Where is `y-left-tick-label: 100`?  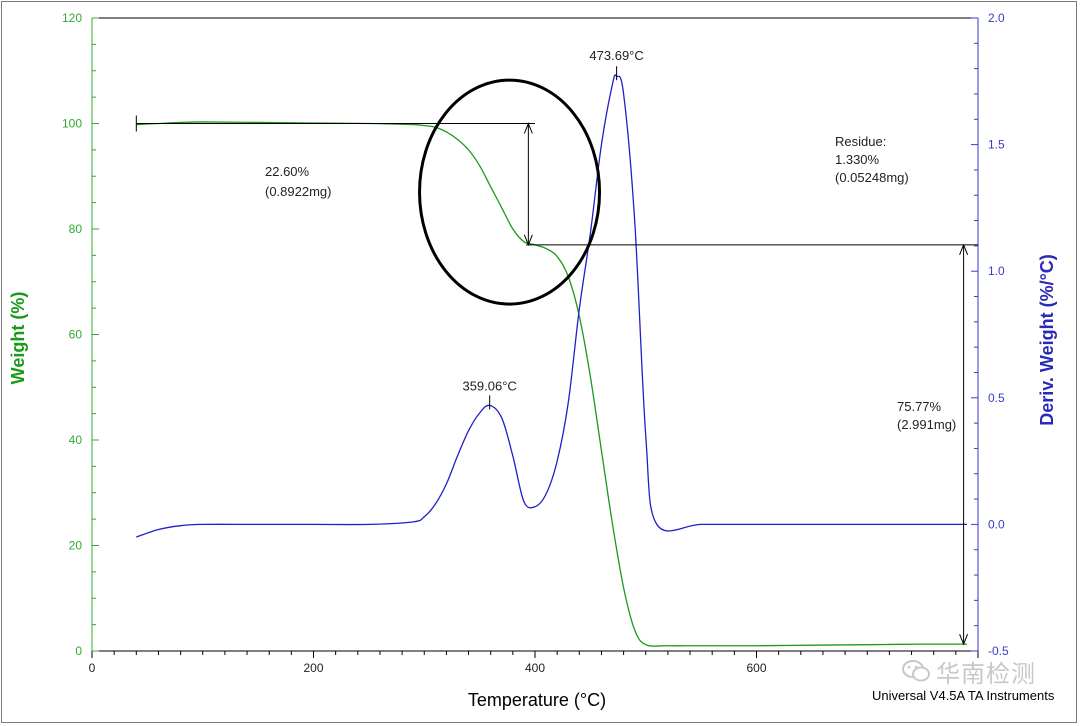 y-left-tick-label: 100 is located at coordinates (72, 124).